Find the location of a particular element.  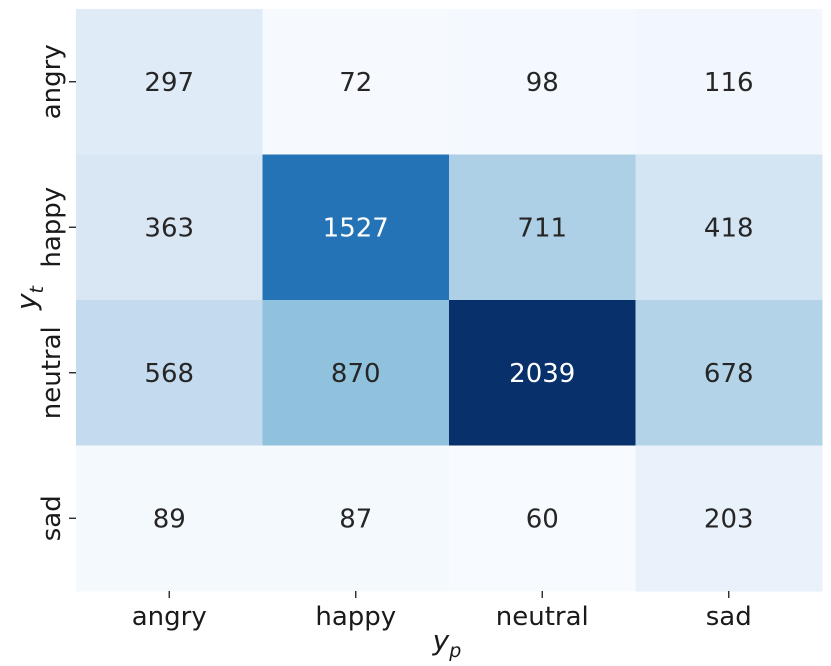

cell-angry-sad is located at coordinates (729, 82).